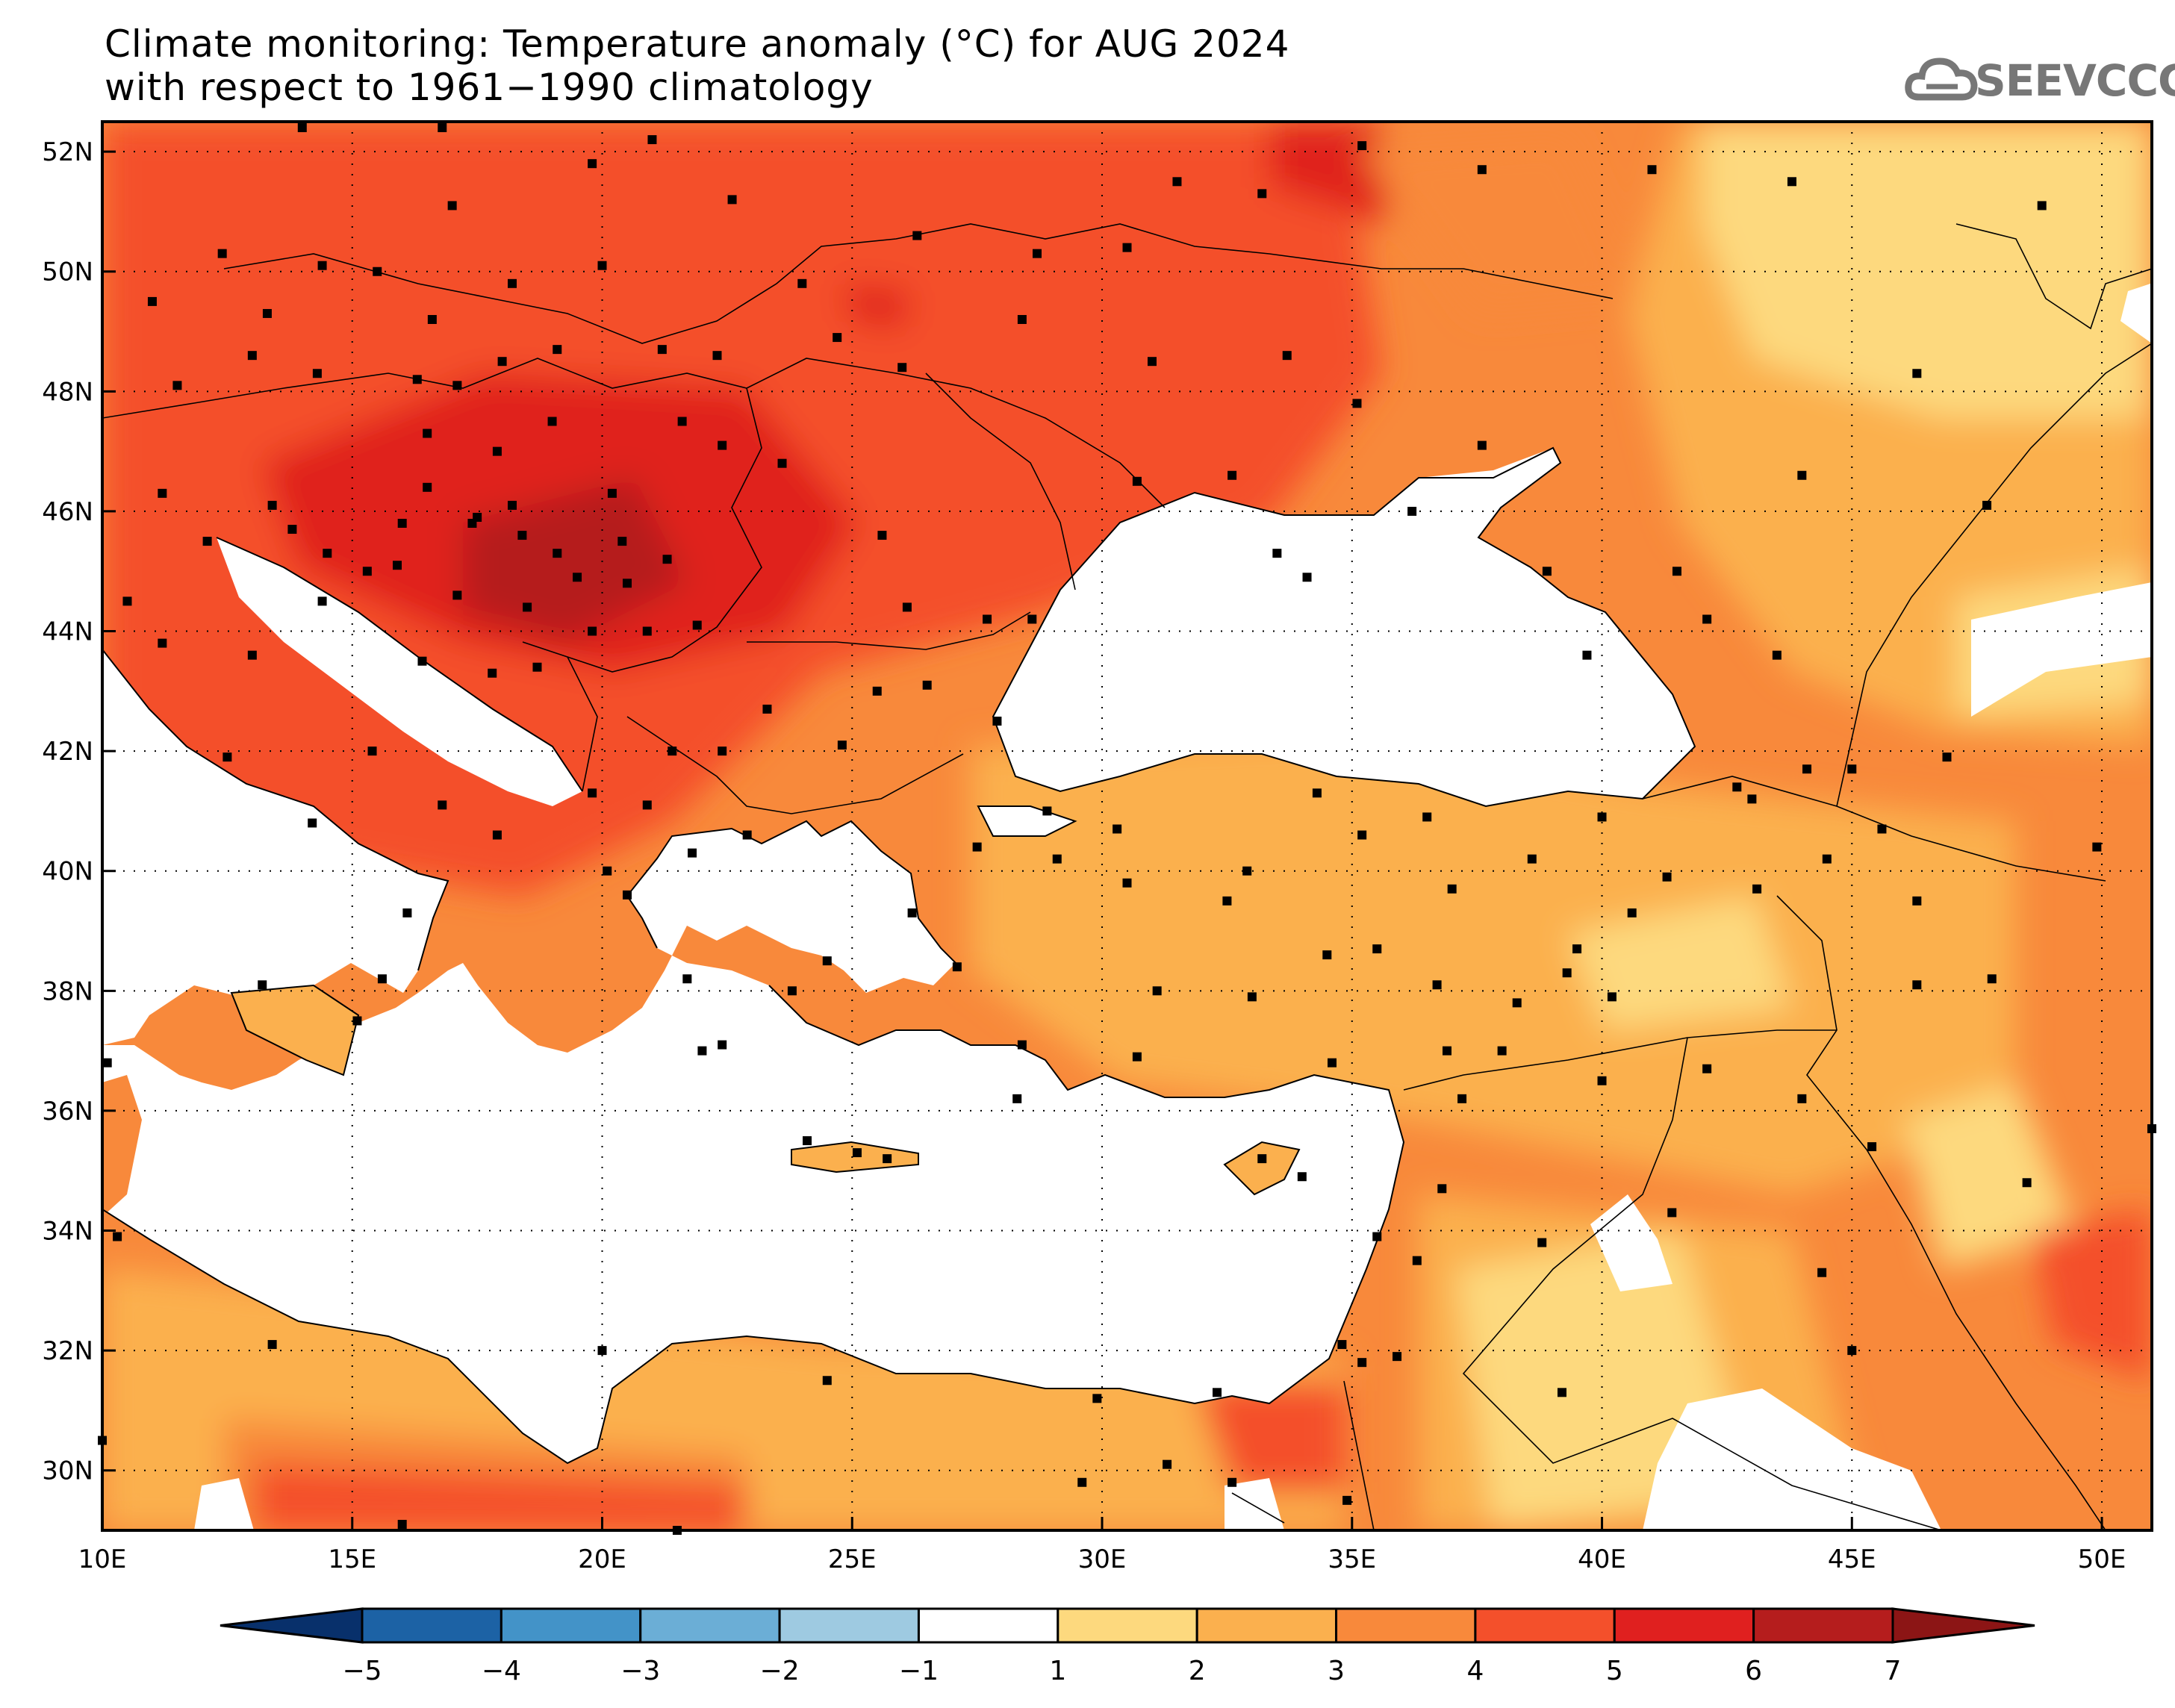 The height and width of the screenshot is (1708, 2175). What do you see at coordinates (67, 752) in the screenshot?
I see `y-tick-label: 42N` at bounding box center [67, 752].